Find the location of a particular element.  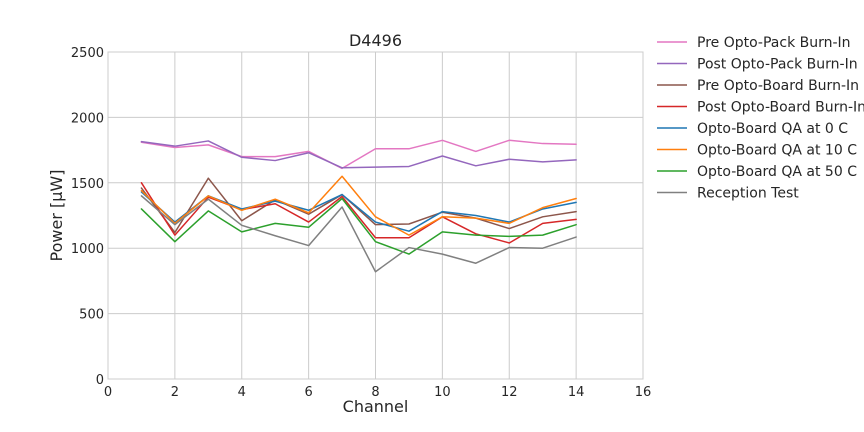

x-tick-label: 16 is located at coordinates (643, 392).